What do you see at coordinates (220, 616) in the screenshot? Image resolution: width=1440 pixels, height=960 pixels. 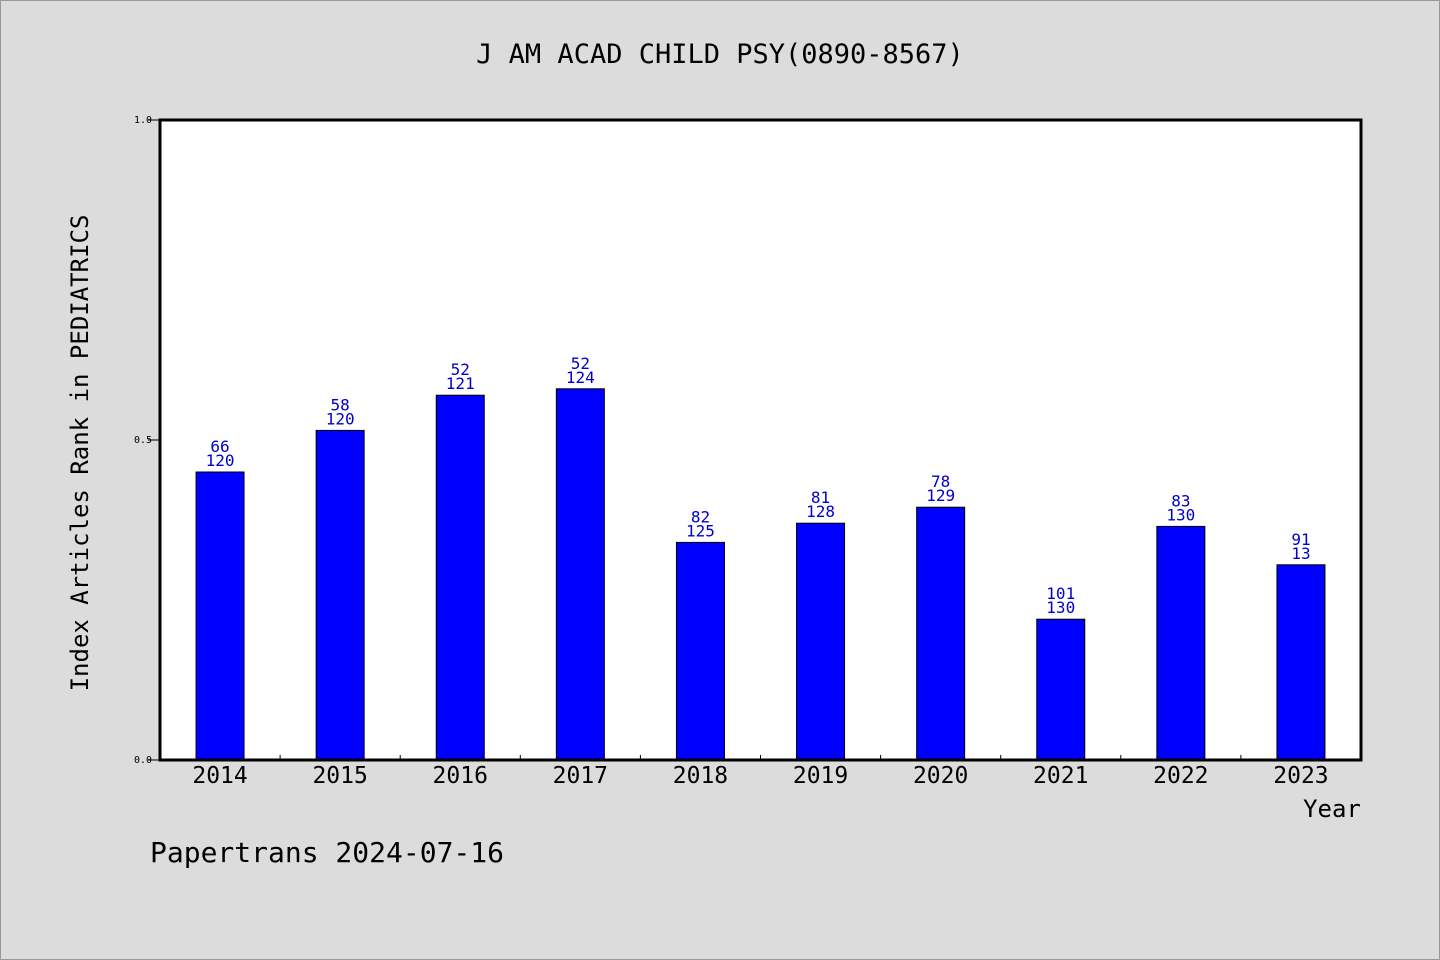 I see `bar-2014` at bounding box center [220, 616].